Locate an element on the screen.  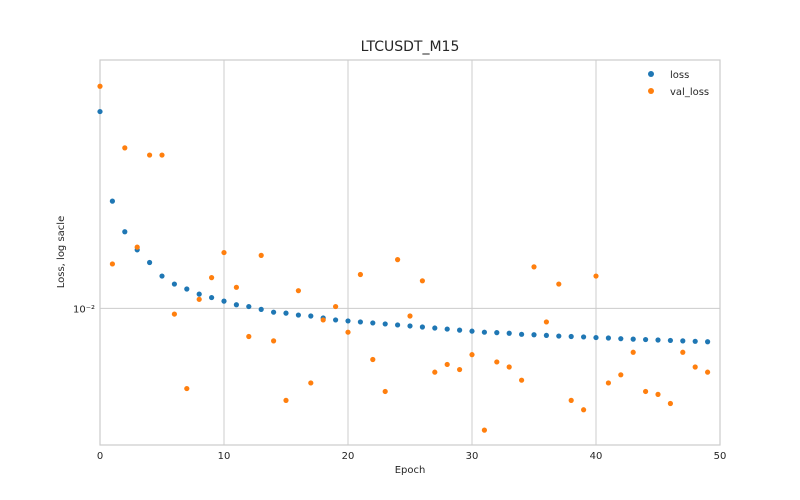
x-tick-label: 10 is located at coordinates (224, 456).